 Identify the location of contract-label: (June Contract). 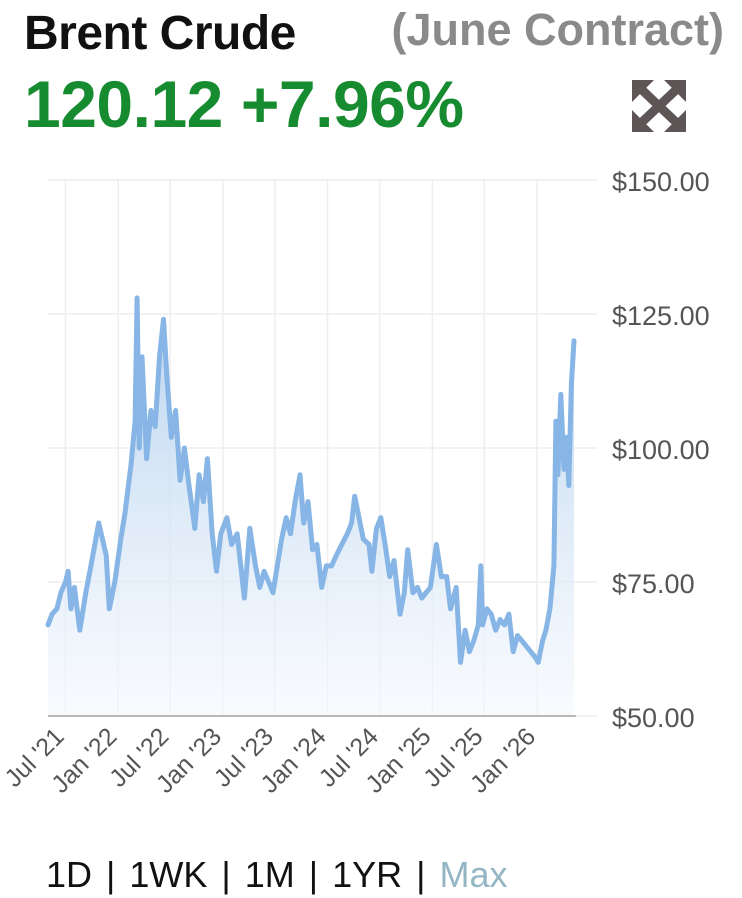
(557, 29).